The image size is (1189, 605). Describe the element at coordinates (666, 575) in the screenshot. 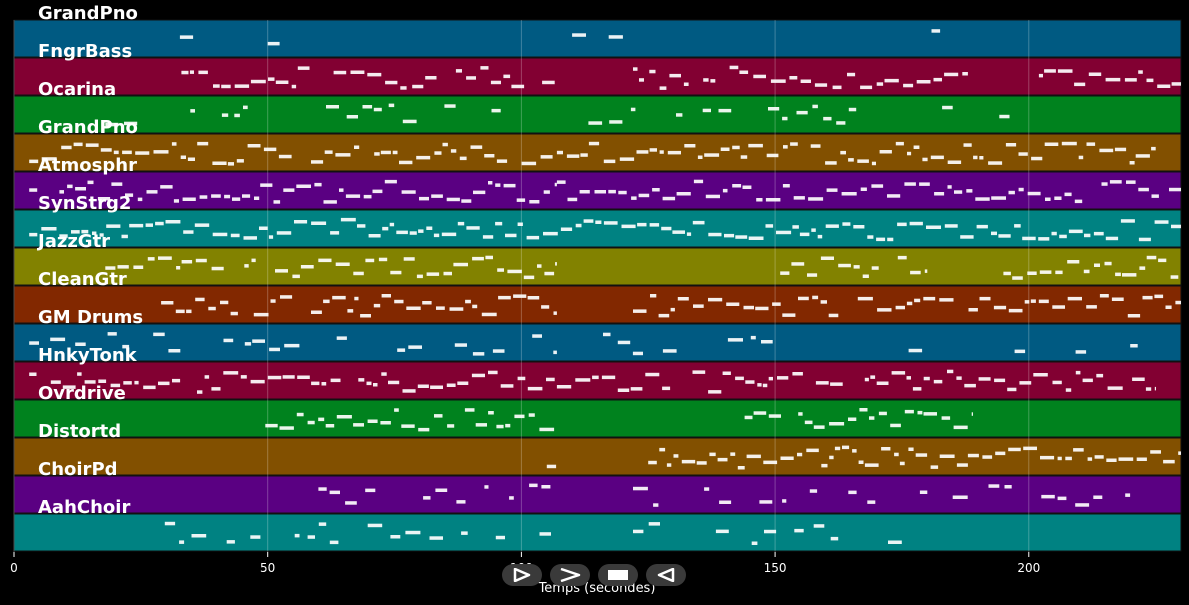

I see `rewind-button` at that location.